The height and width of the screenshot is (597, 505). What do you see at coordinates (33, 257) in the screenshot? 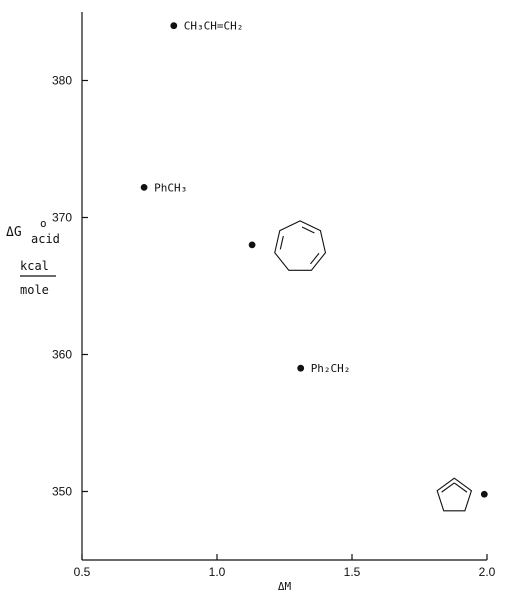
I see `y-axis-title: ΔG o acid kcal mole` at bounding box center [33, 257].